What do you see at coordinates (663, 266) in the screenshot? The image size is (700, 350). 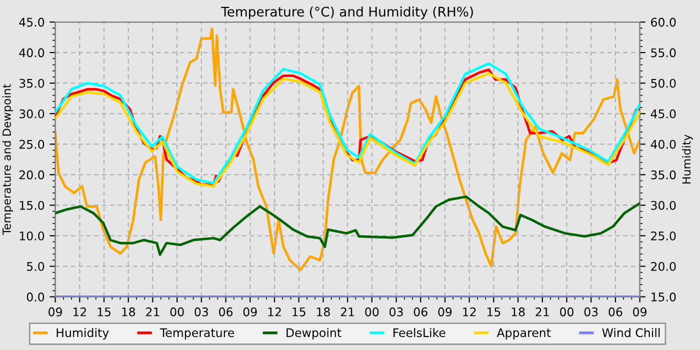 I see `y2-tick-label: 20.0` at bounding box center [663, 266].